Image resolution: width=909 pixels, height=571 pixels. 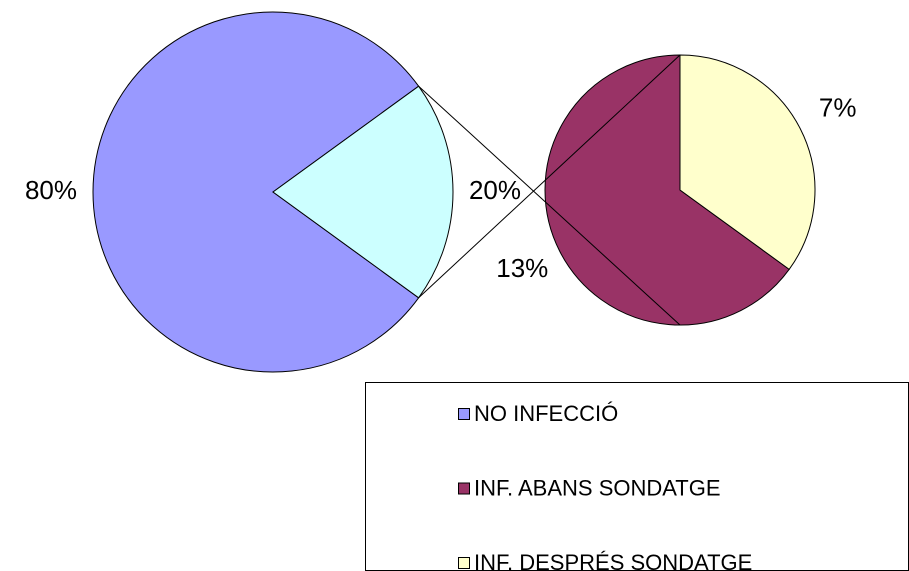 What do you see at coordinates (51, 190) in the screenshot?
I see `data-label: 80%` at bounding box center [51, 190].